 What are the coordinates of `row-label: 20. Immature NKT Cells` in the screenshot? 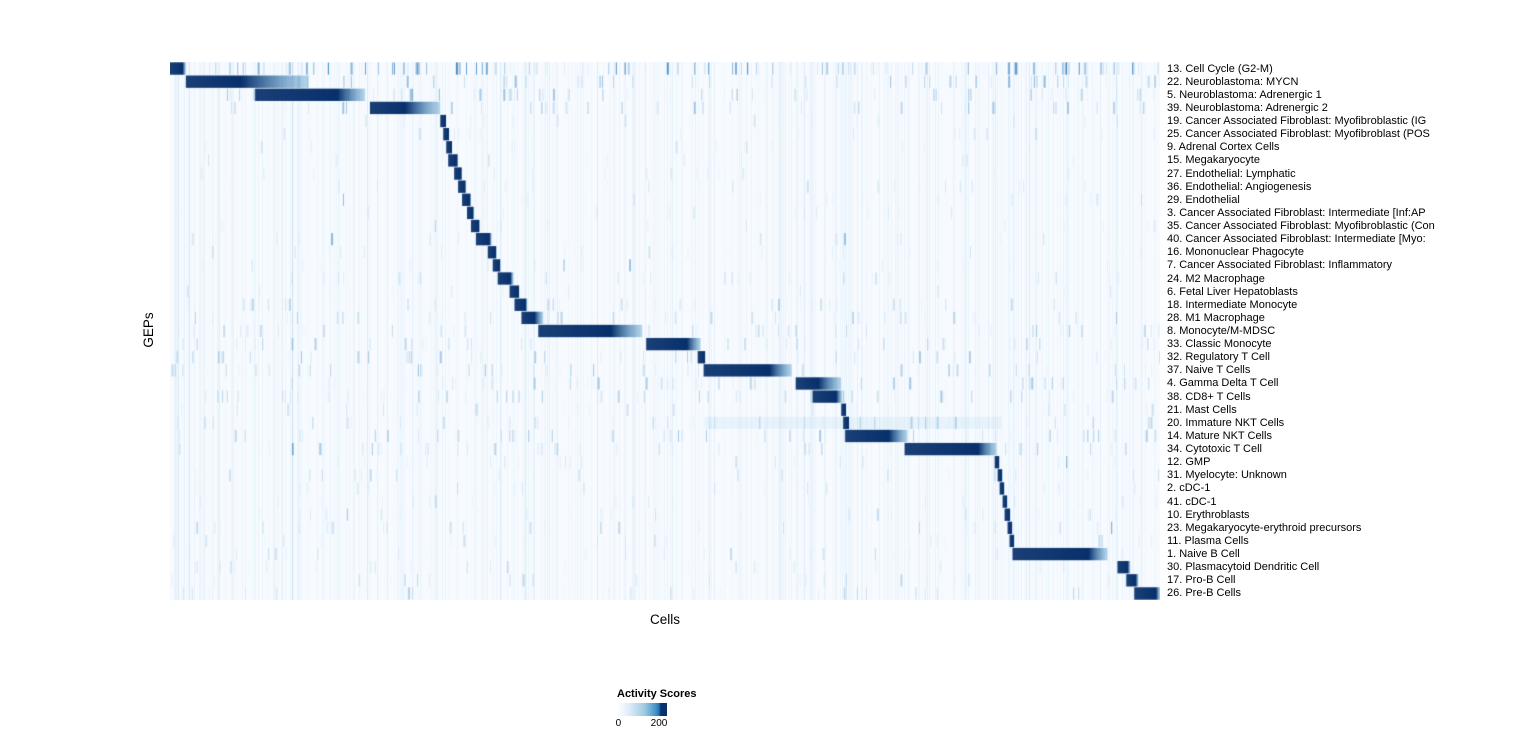 It's located at (1226, 422).